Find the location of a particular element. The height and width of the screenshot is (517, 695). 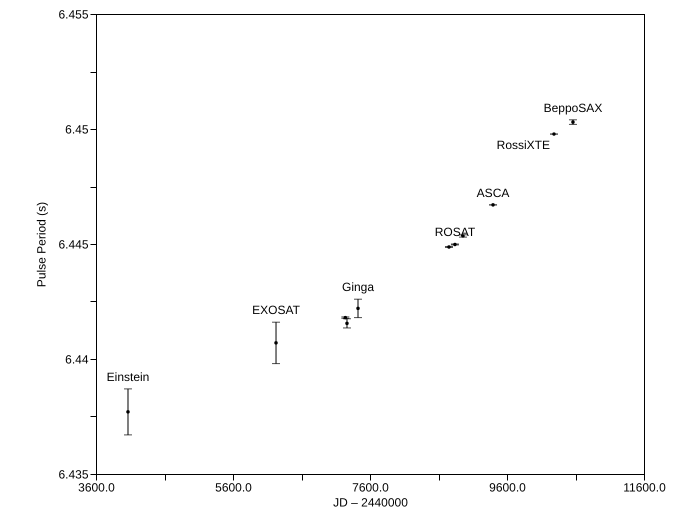

x-tick-label: 9600.0 is located at coordinates (507, 487).